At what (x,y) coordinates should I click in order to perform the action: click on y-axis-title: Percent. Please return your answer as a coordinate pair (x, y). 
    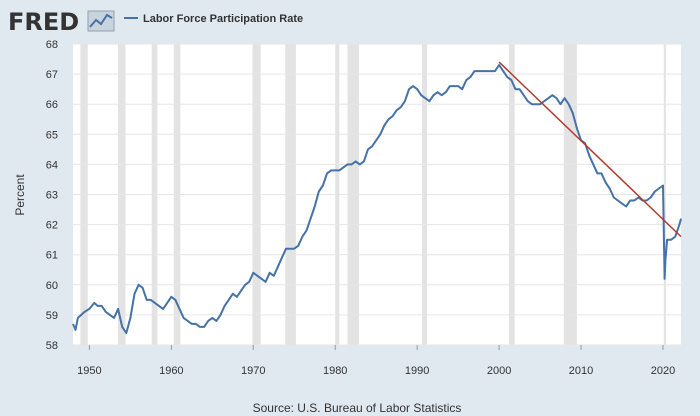
    Looking at the image, I should click on (20, 195).